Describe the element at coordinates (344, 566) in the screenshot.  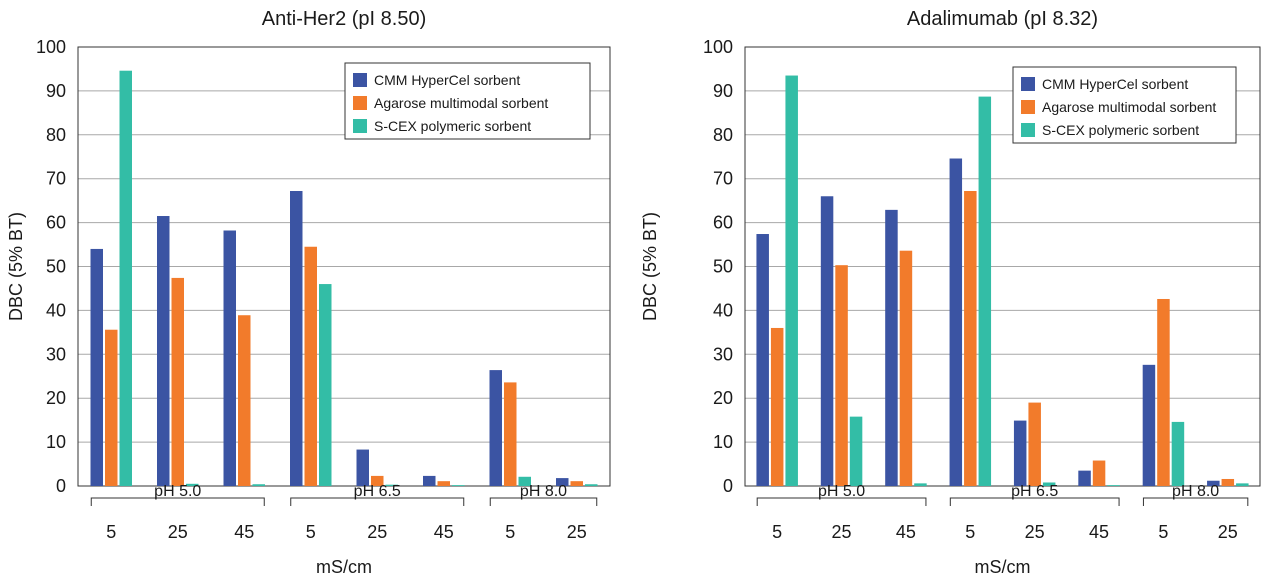
I see `x-axis-label: mS/cm` at that location.